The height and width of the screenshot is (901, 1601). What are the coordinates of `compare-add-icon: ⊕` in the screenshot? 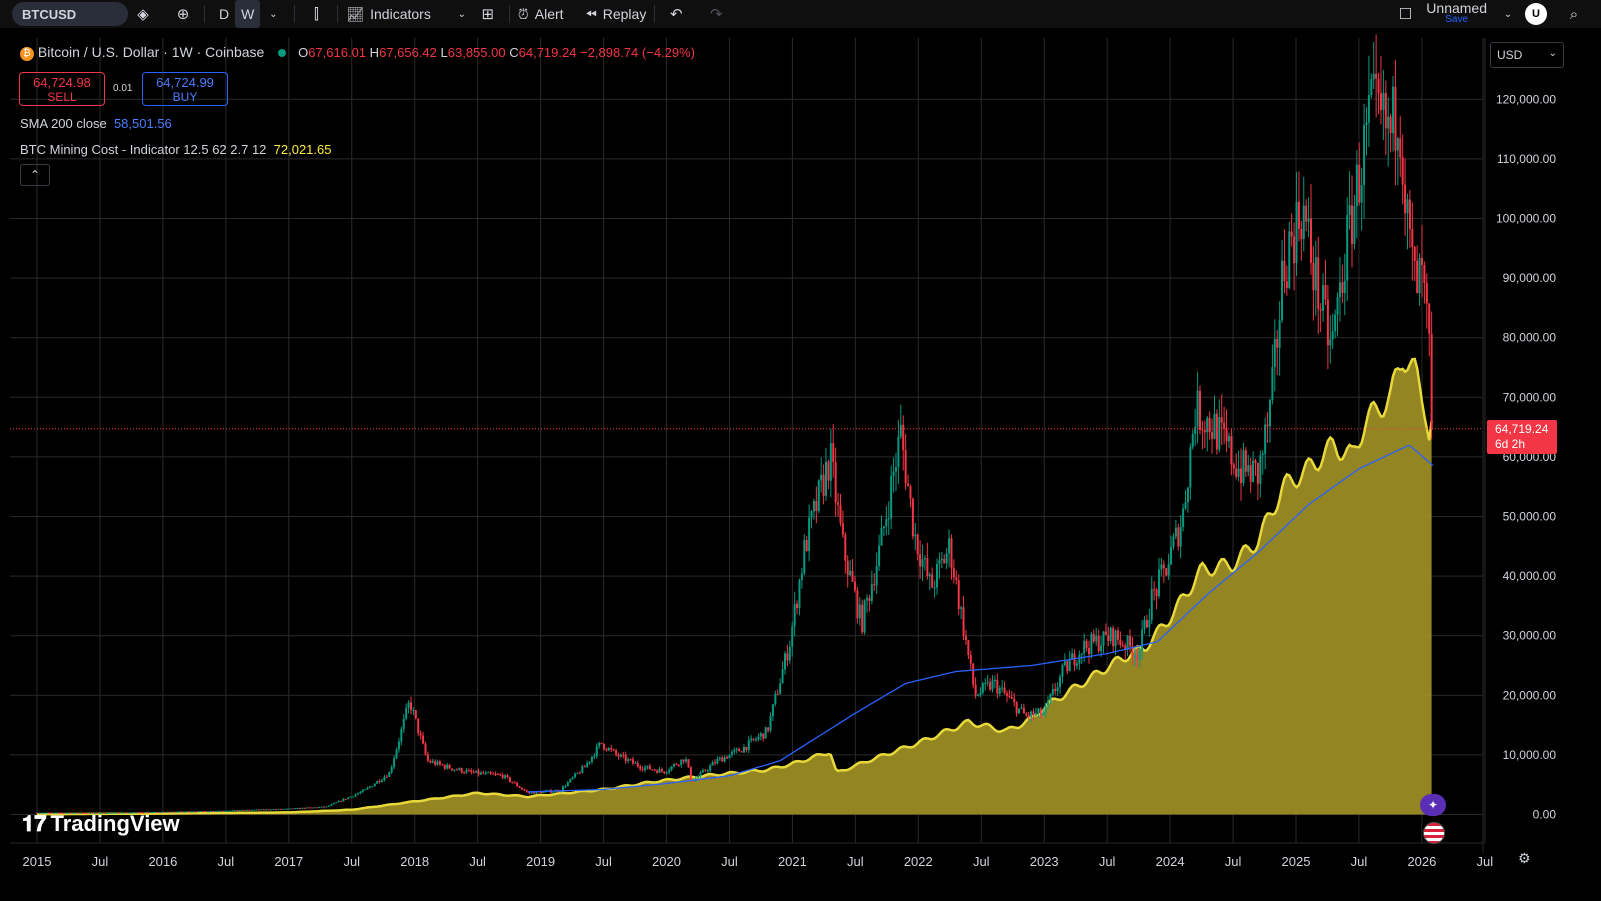 It's located at (183, 14).